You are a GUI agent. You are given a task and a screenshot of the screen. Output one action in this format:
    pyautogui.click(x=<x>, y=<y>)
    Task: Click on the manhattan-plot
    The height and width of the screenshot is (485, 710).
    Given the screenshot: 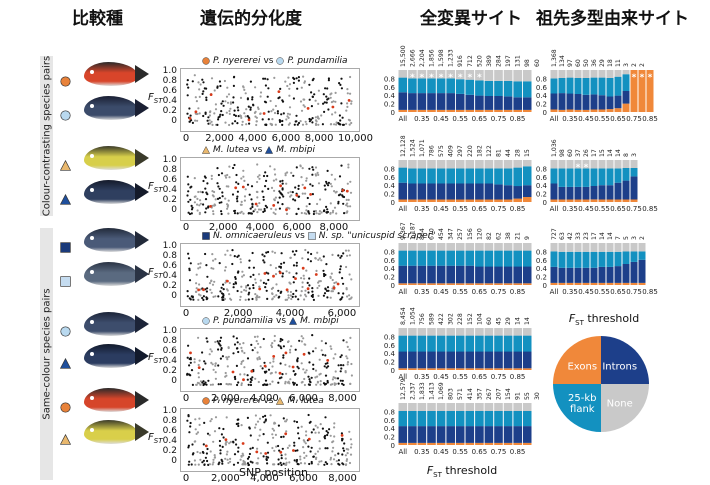 What is the action you would take?
    pyautogui.click(x=269, y=440)
    